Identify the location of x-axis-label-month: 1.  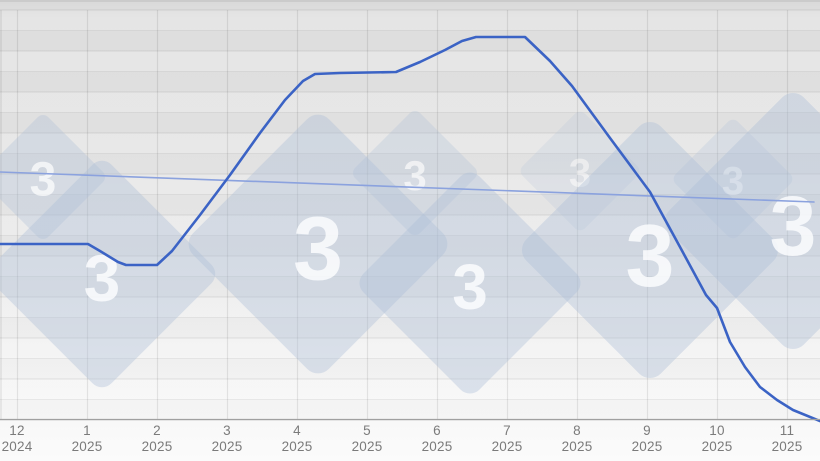
(87, 430).